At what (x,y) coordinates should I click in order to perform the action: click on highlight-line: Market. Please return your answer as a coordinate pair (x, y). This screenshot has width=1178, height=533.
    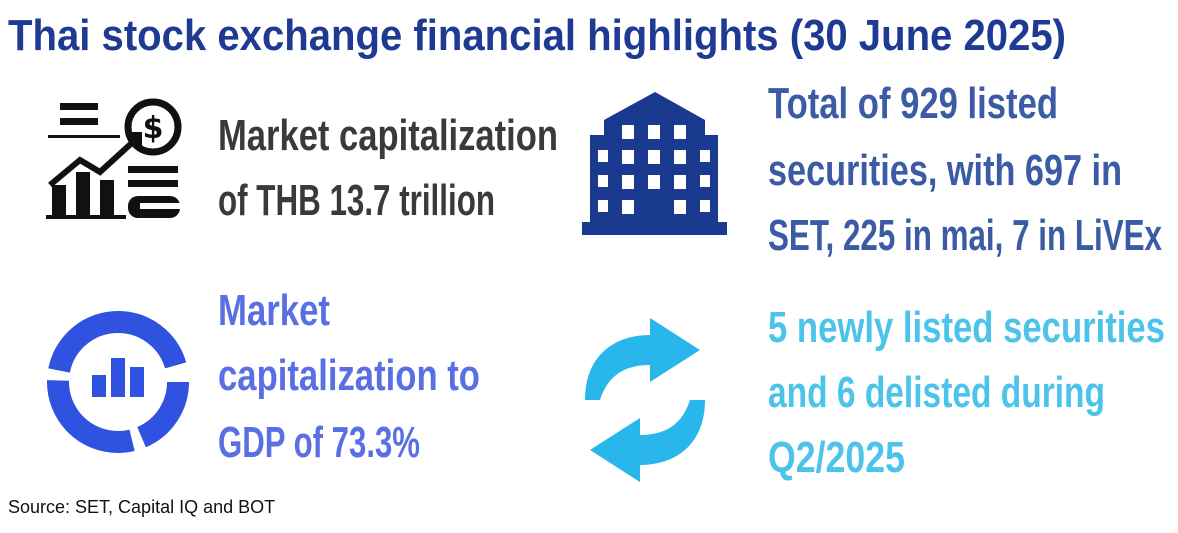
    Looking at the image, I should click on (274, 310).